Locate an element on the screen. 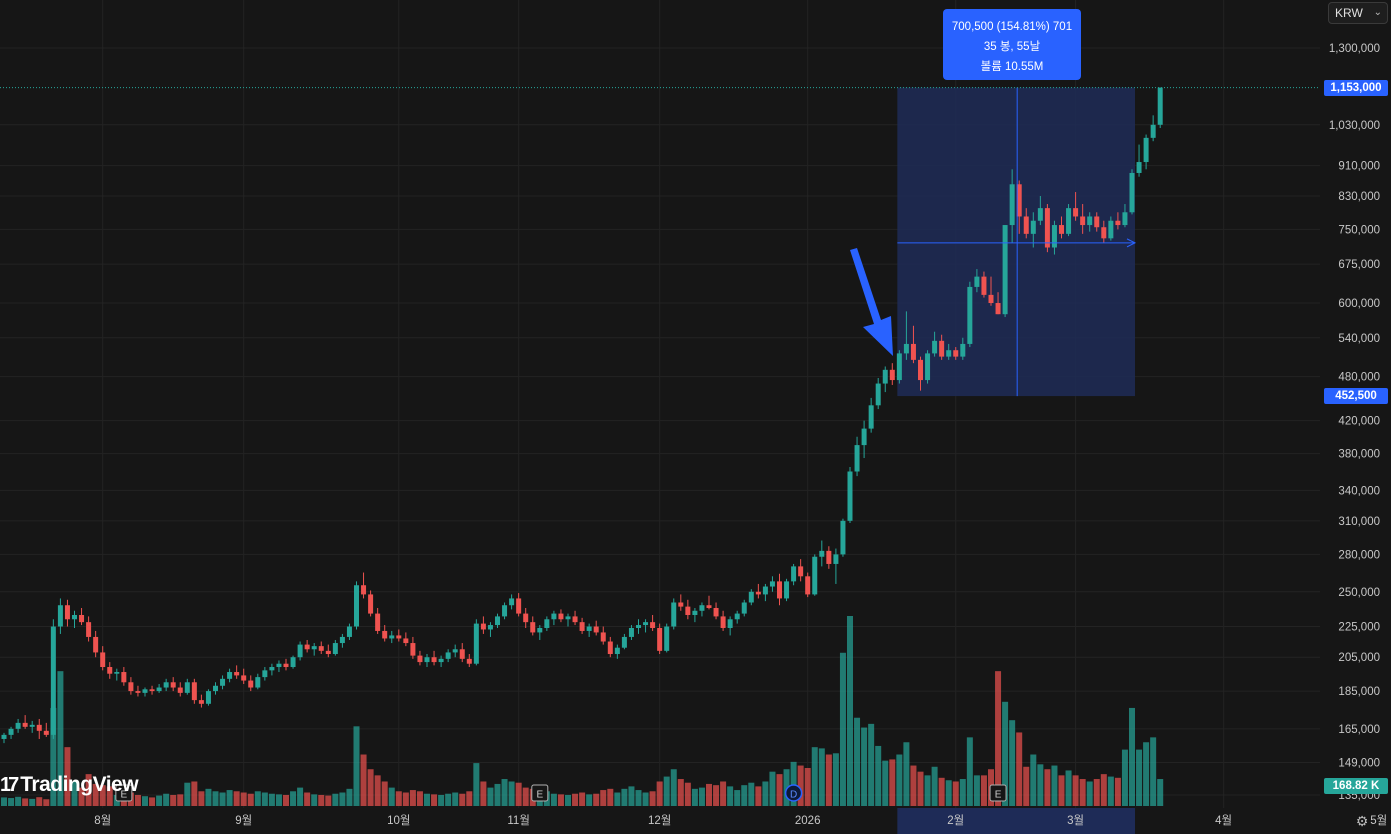 The image size is (1391, 834). settings-gear-icon: ⚙ is located at coordinates (1362, 821).